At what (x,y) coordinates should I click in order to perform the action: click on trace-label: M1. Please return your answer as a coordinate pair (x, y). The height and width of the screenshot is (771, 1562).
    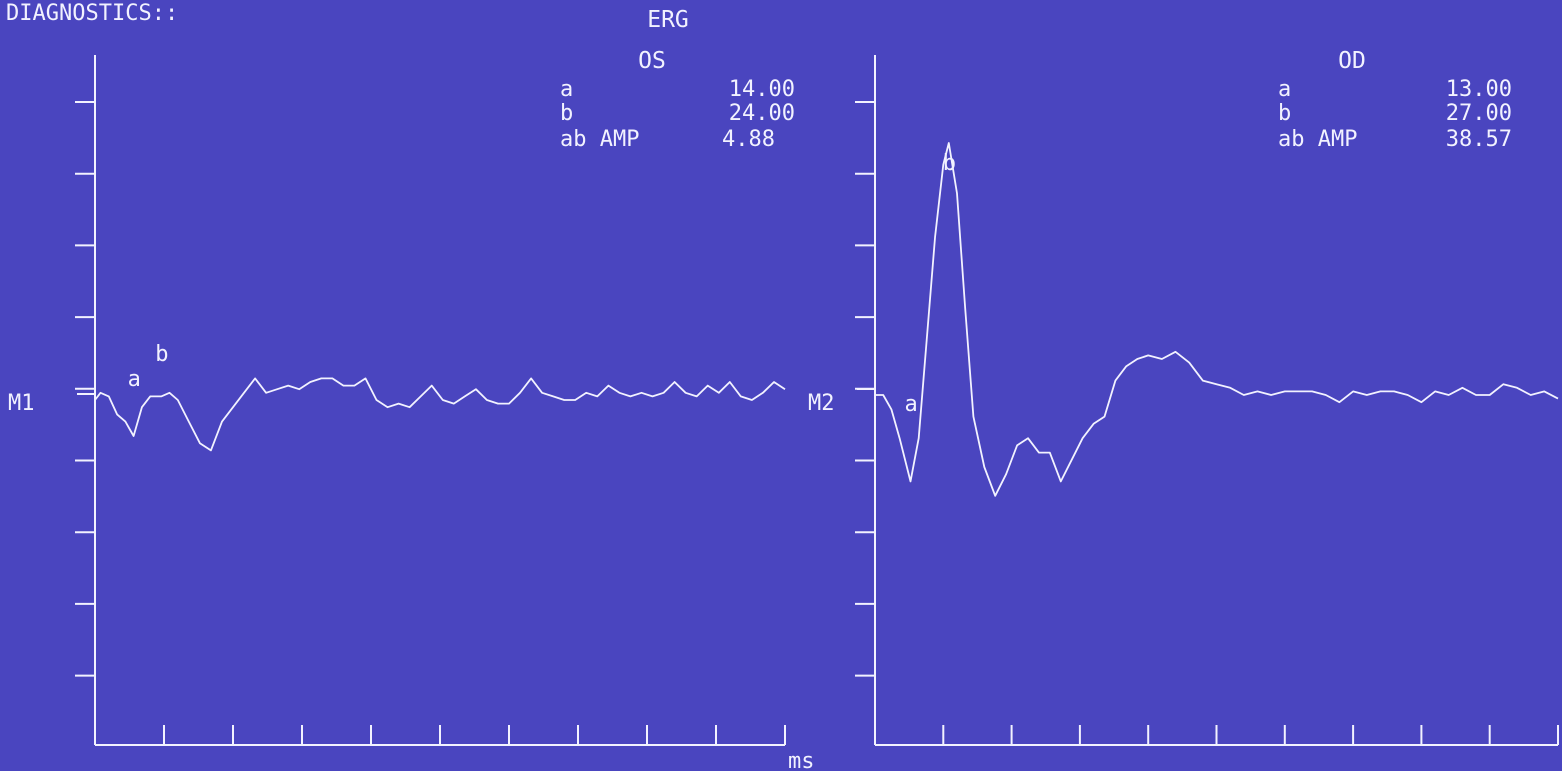
    Looking at the image, I should click on (21, 403).